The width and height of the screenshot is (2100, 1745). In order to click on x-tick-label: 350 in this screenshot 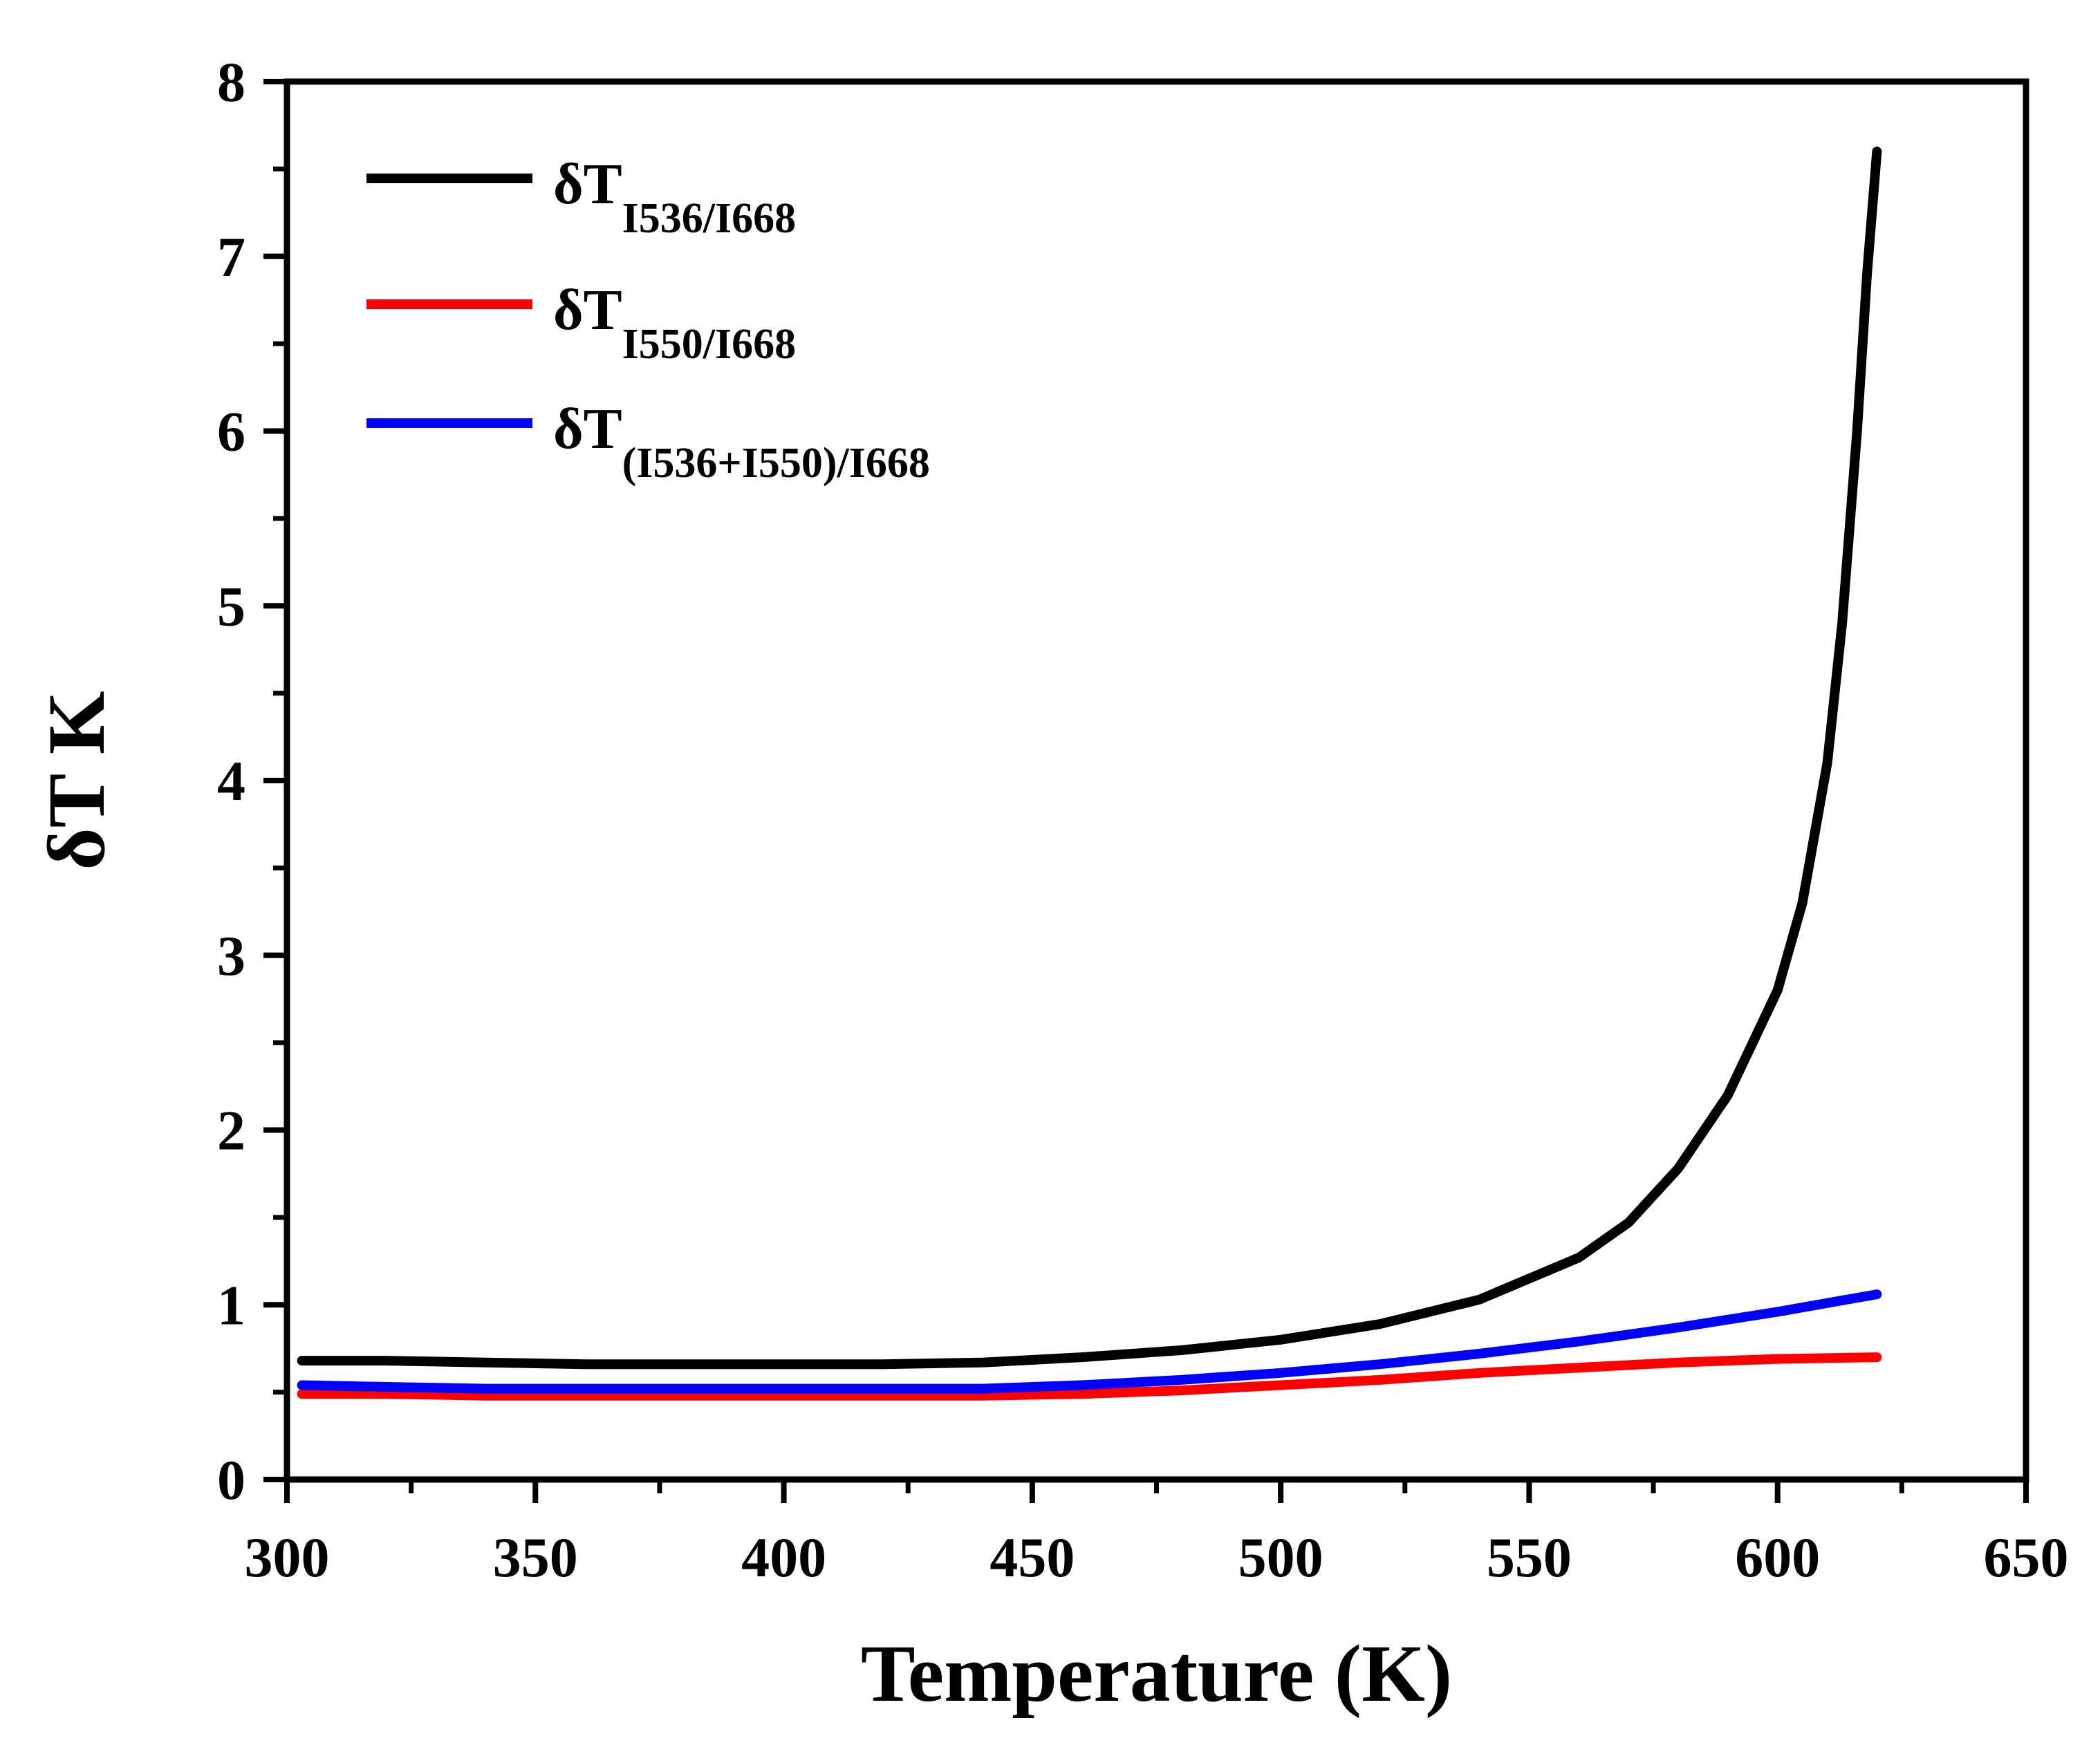, I will do `click(535, 1557)`.